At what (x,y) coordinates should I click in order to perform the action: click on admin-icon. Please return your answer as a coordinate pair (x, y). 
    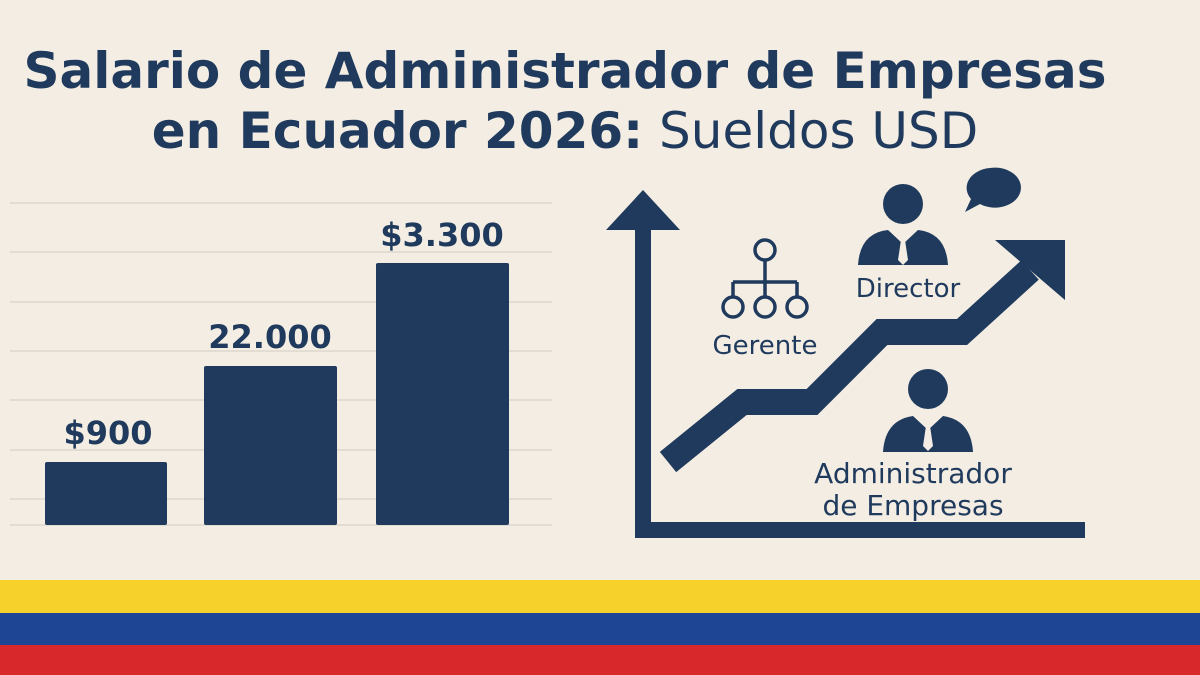
    Looking at the image, I should click on (928, 410).